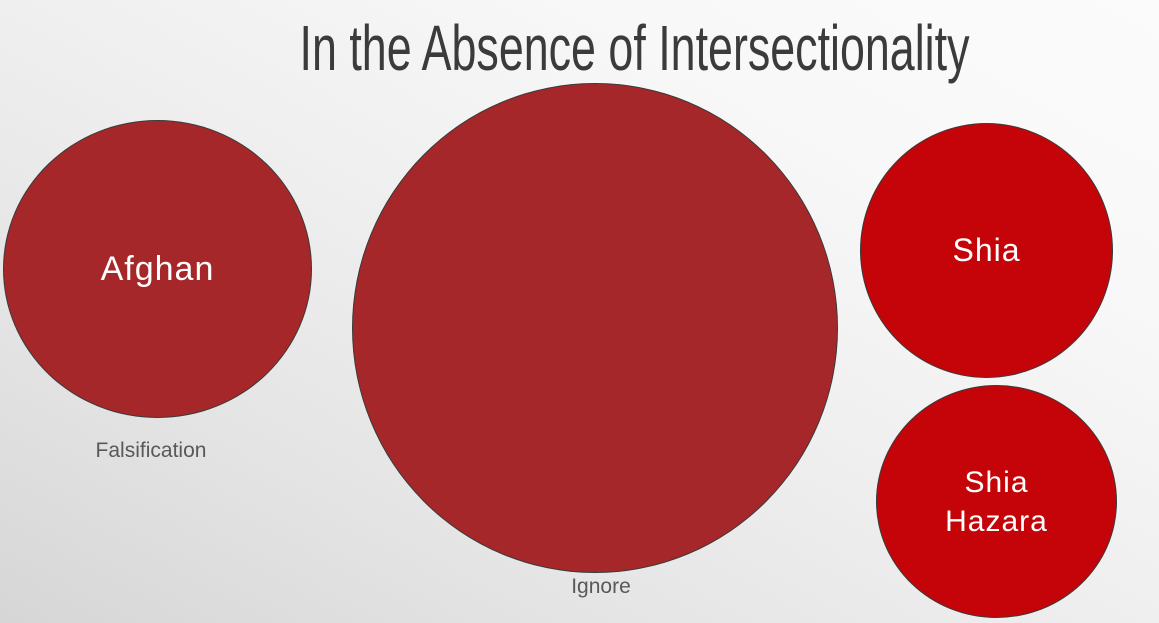 Image resolution: width=1159 pixels, height=623 pixels. What do you see at coordinates (151, 450) in the screenshot?
I see `caption-falsification: Falsification` at bounding box center [151, 450].